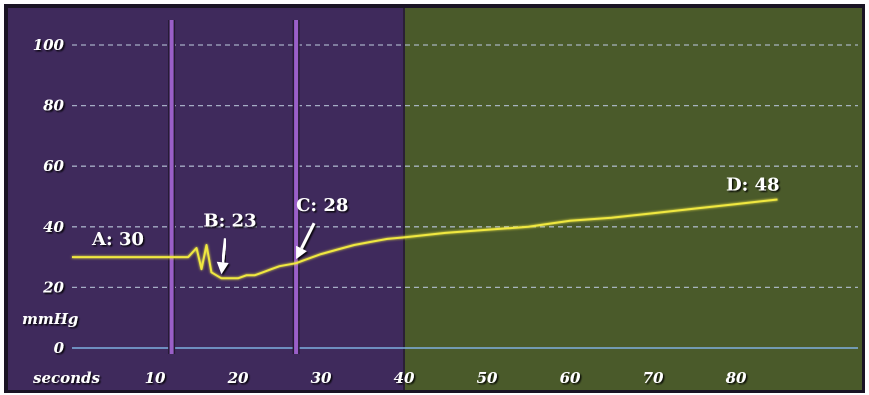 The height and width of the screenshot is (395, 869). I want to click on y-tick-label: 40, so click(53, 227).